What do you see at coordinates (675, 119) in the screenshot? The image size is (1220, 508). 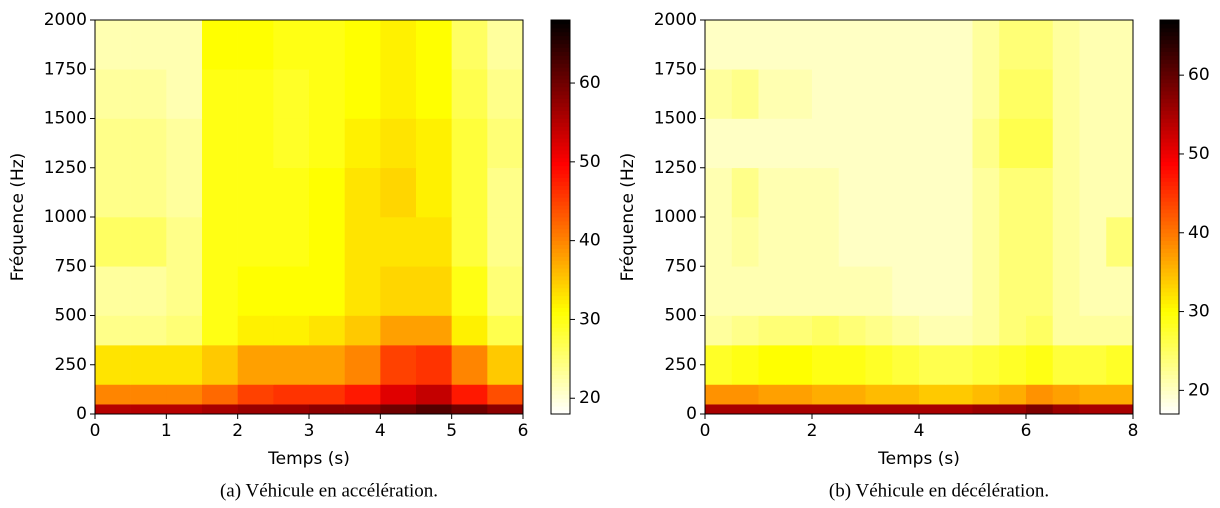 I see `y-tick-label: 1500` at bounding box center [675, 119].